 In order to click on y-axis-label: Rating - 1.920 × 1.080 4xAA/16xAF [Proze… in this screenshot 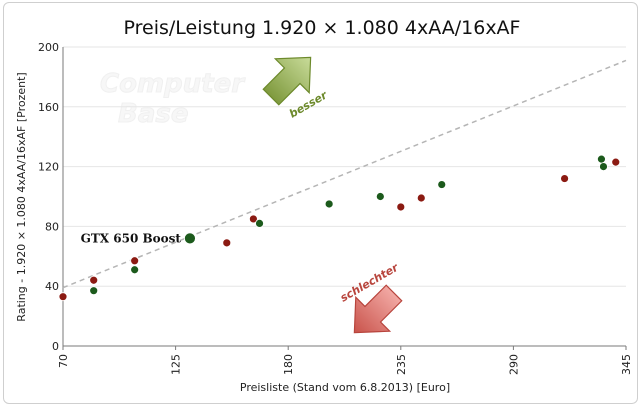, I will do `click(21, 196)`.